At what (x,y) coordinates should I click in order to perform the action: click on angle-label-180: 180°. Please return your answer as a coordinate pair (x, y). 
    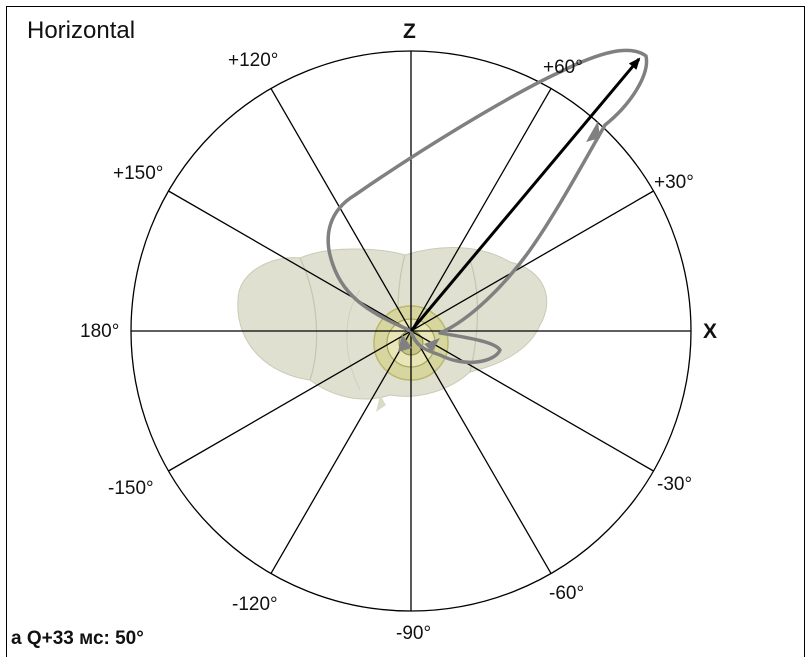
    Looking at the image, I should click on (100, 331).